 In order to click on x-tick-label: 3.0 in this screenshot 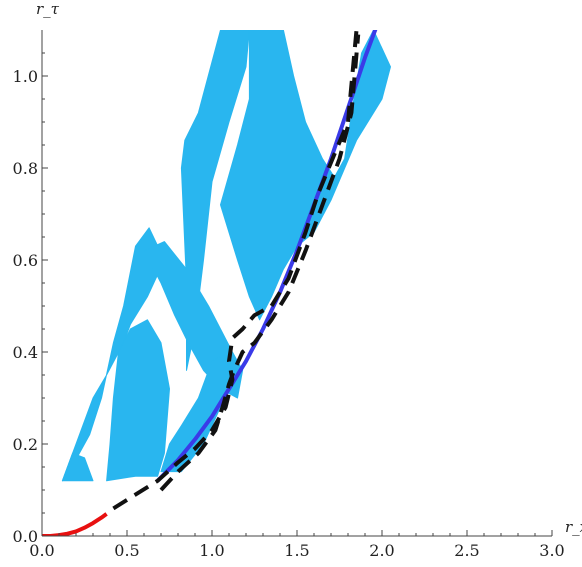, I will do `click(551, 550)`.